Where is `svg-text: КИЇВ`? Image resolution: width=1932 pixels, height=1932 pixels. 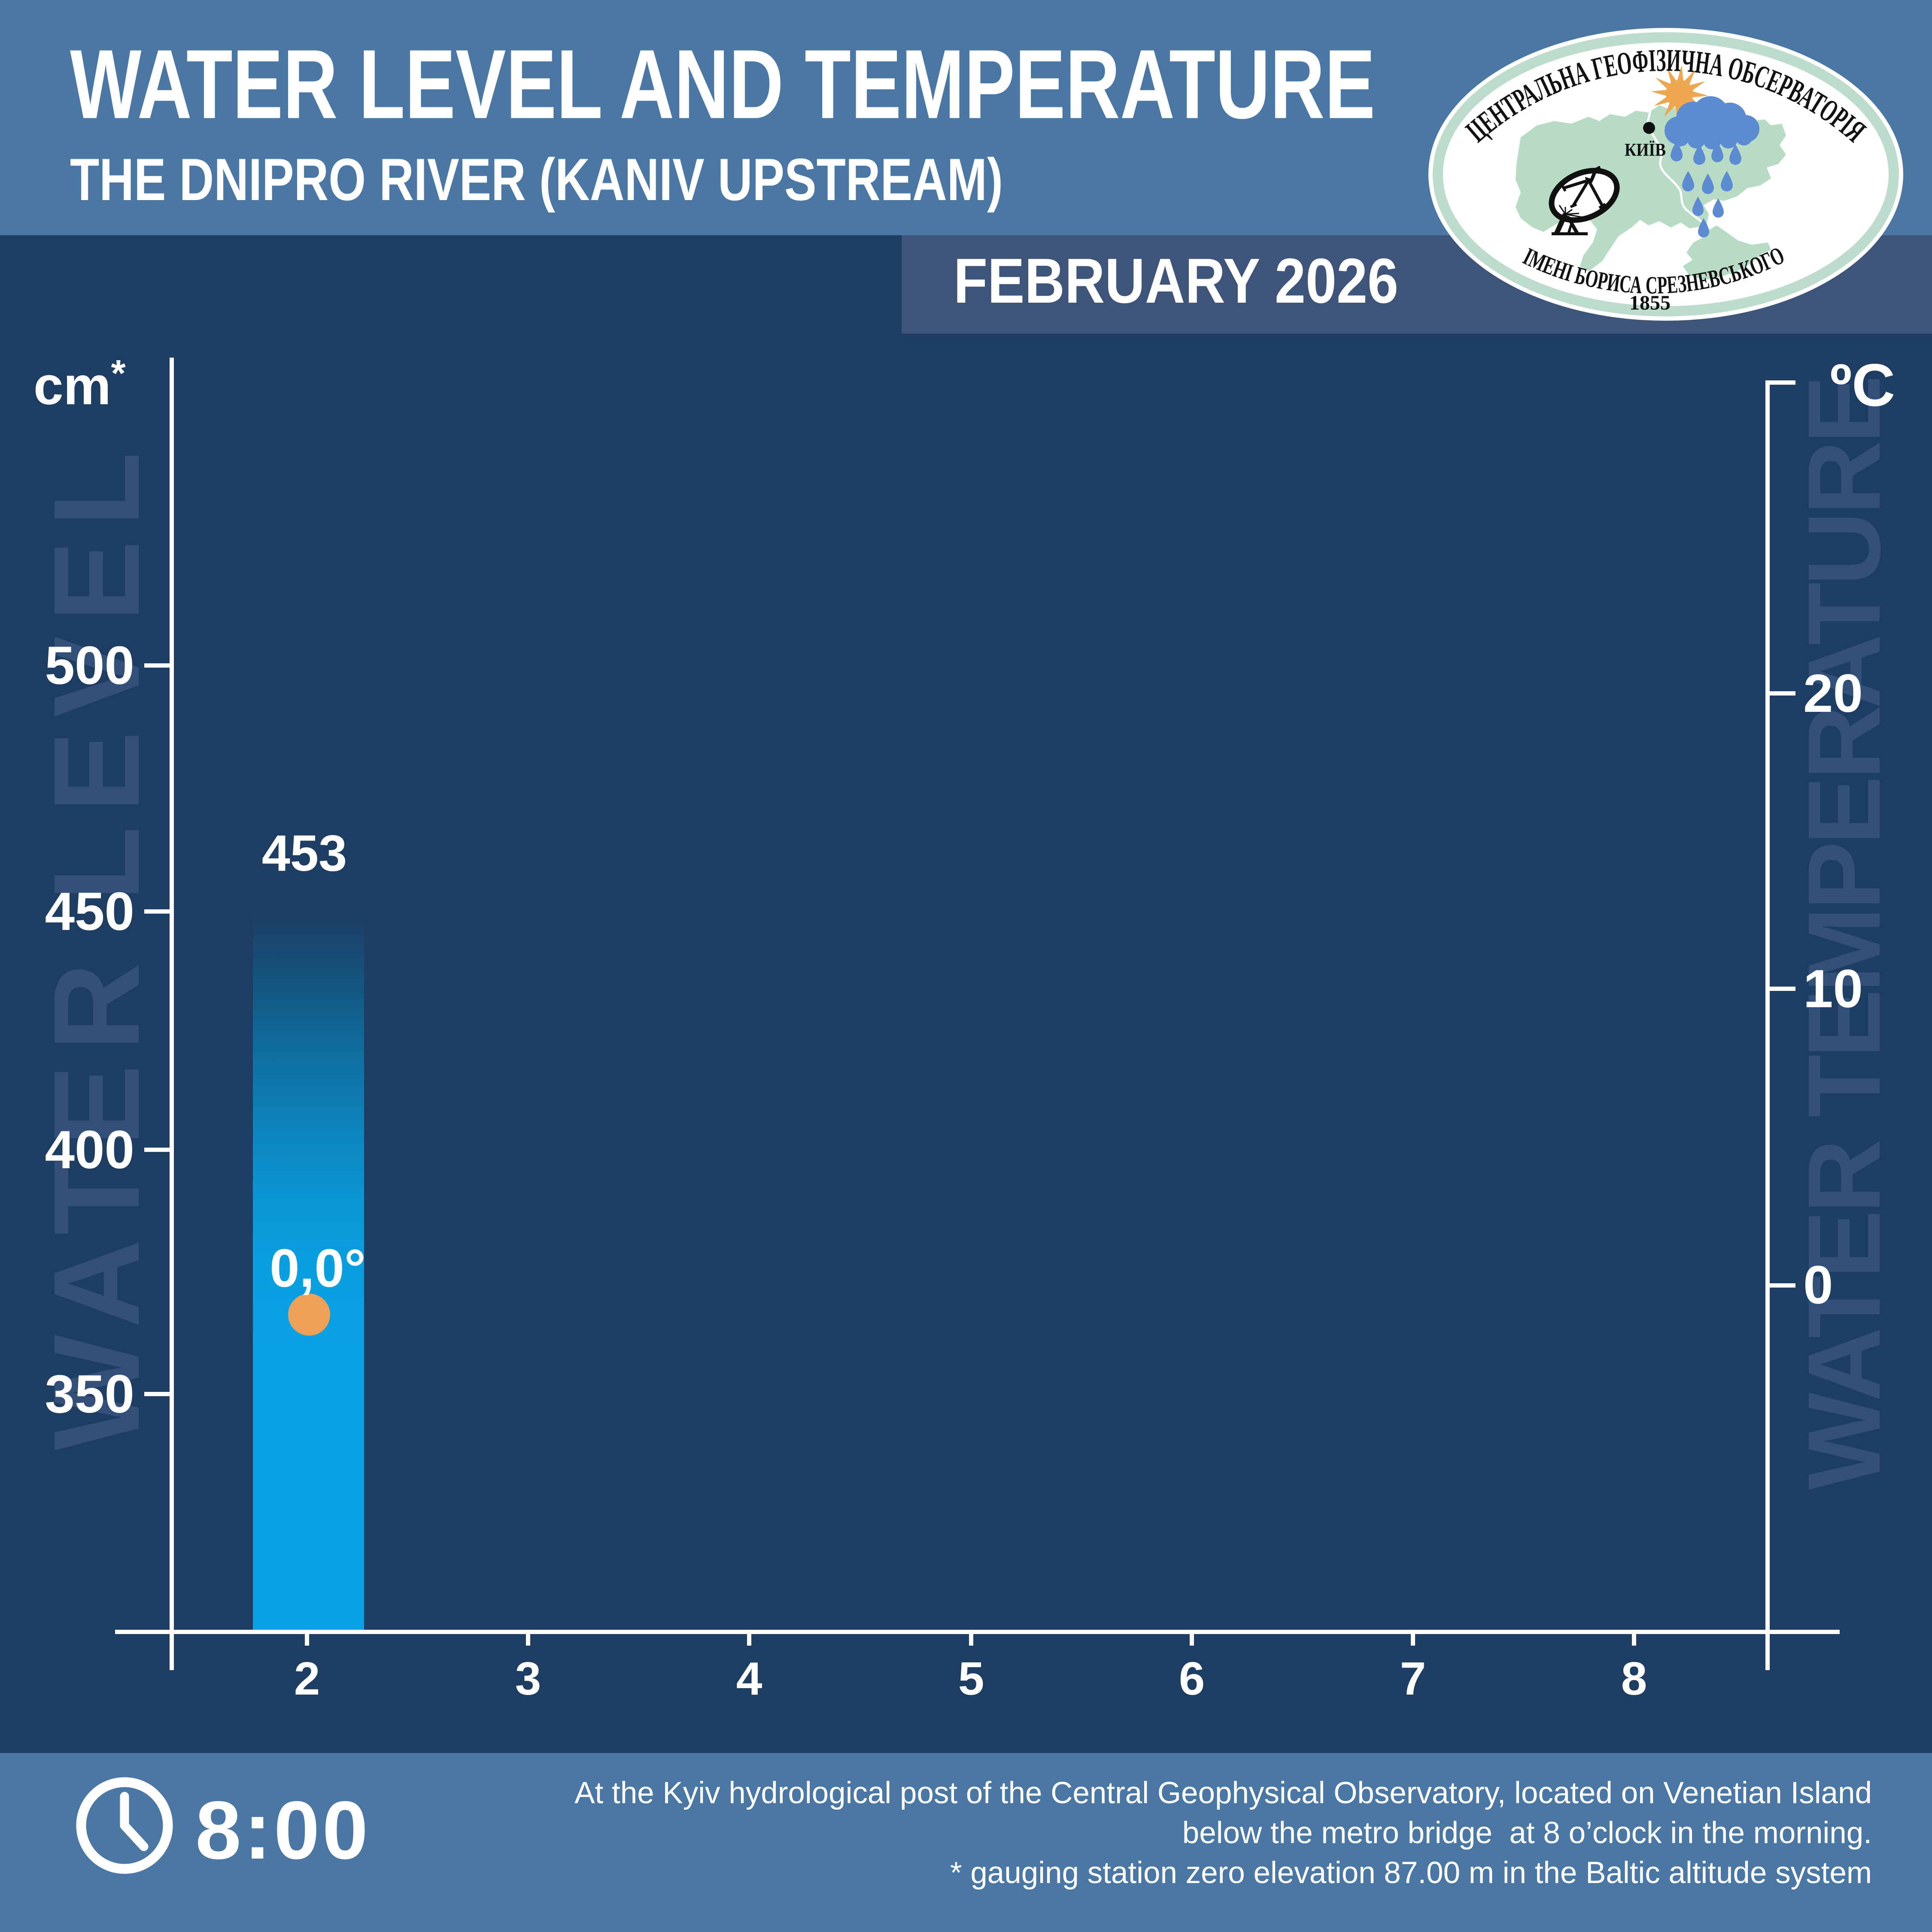 svg-text: КИЇВ is located at coordinates (1645, 150).